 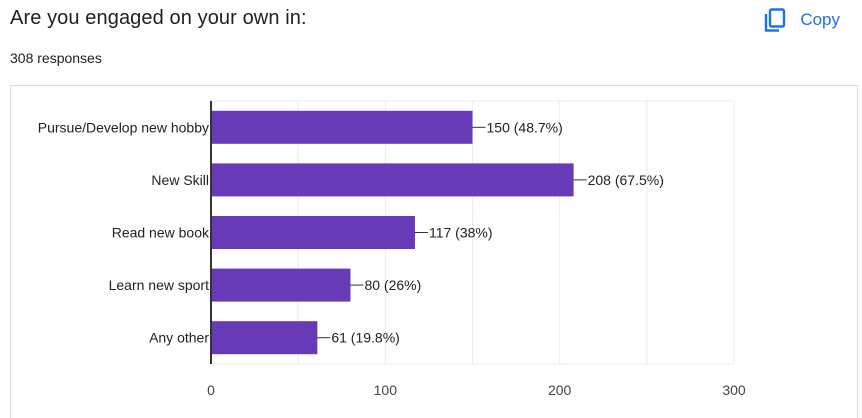 I want to click on category-label: Pursue/Develop new hobby, so click(x=123, y=127).